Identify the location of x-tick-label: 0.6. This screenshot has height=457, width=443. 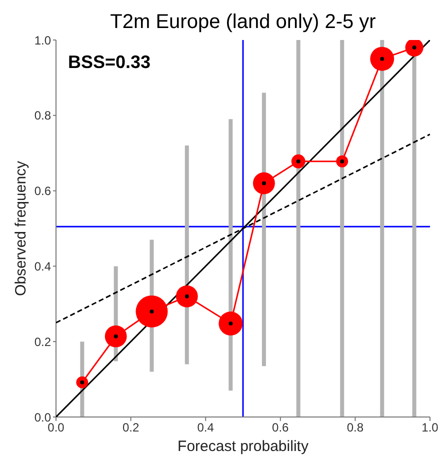
(281, 427).